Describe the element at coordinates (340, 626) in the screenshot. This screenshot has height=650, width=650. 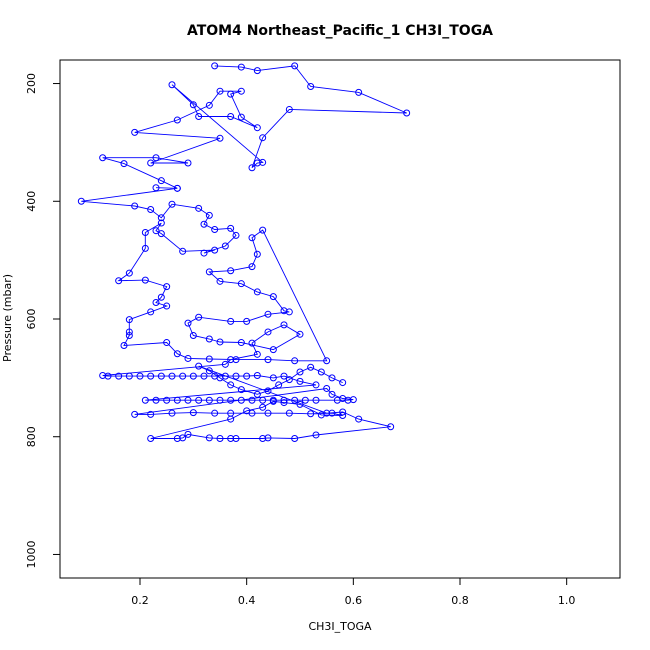
I see `x-axis-label: CH3I_TOGA` at that location.